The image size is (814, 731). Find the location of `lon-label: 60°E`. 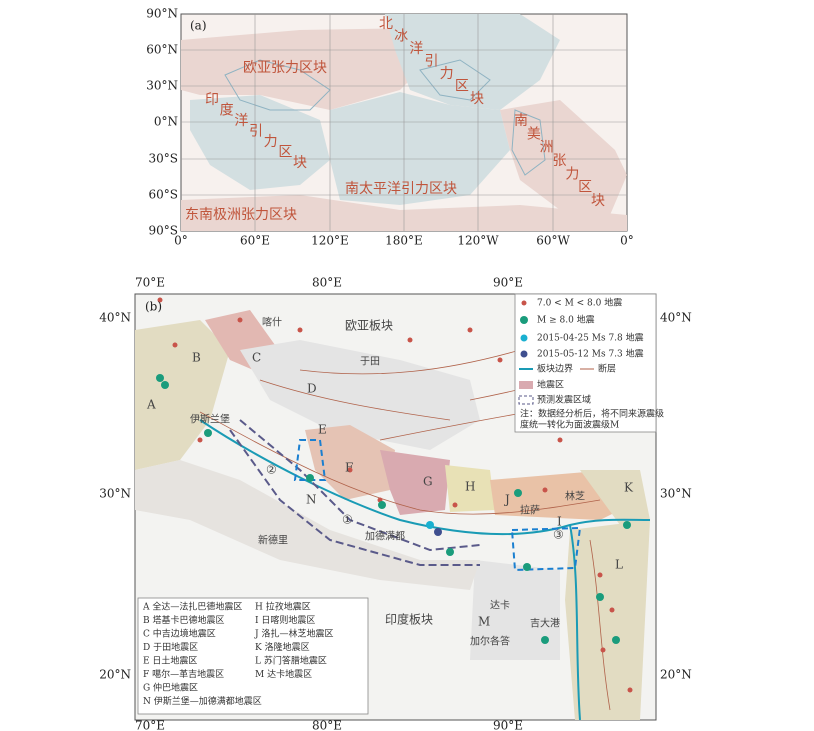

lon-label: 60°E is located at coordinates (255, 241).